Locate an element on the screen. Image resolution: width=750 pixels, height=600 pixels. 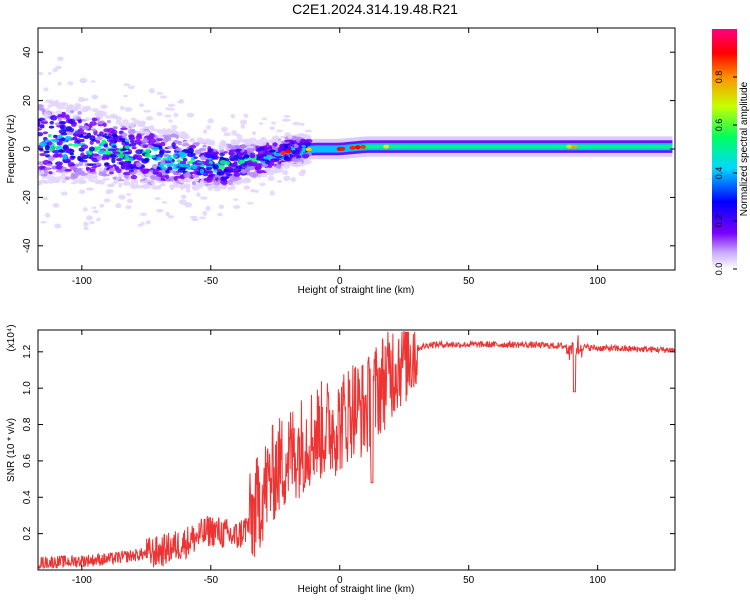
spectrogram-peak-band is located at coordinates (512, 147).